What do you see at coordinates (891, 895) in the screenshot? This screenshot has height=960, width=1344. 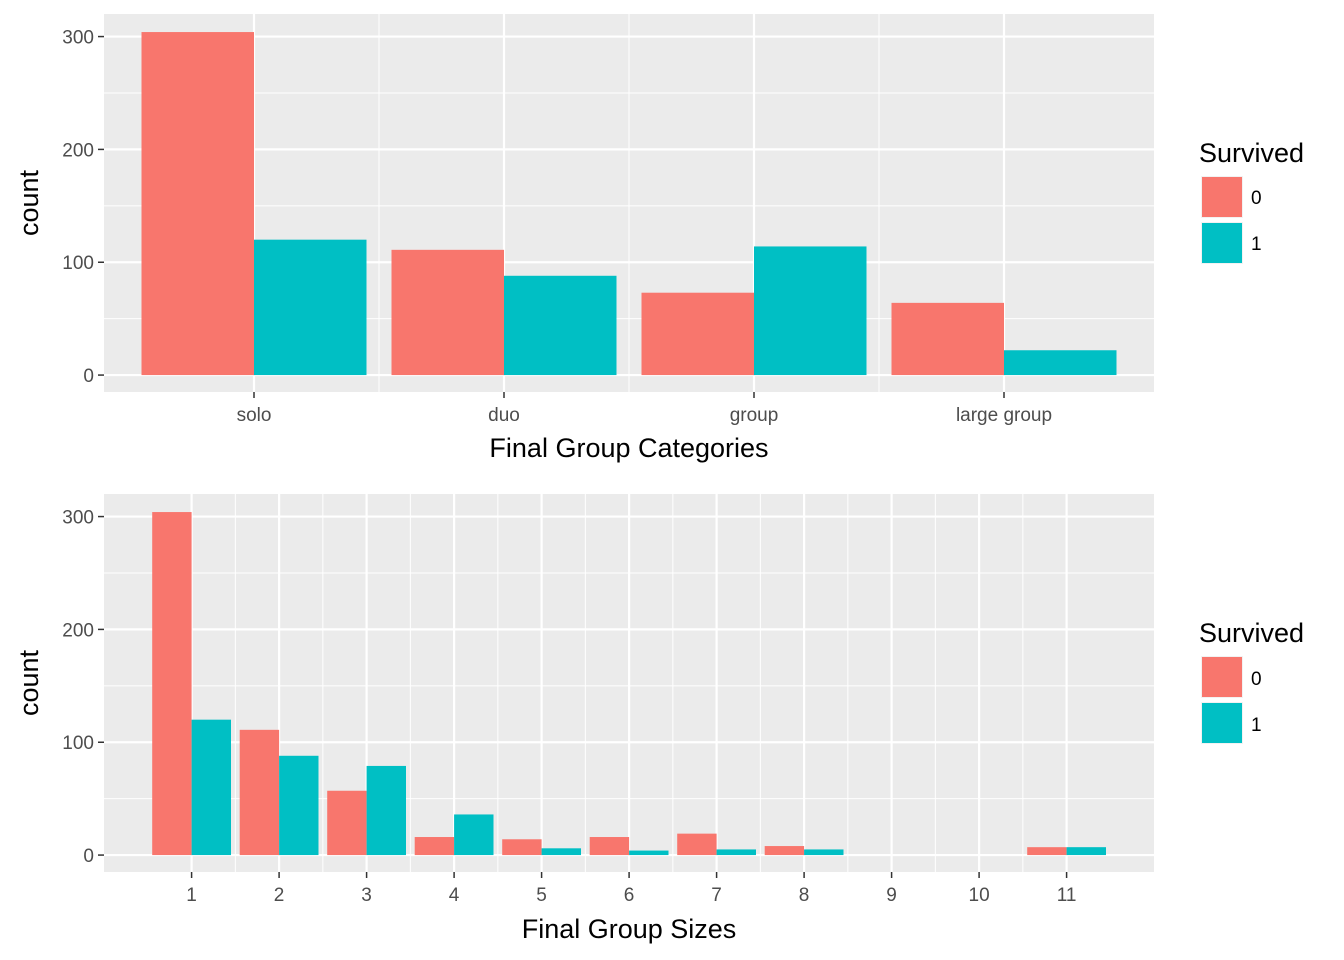 I see `x-tick-label: 9` at bounding box center [891, 895].